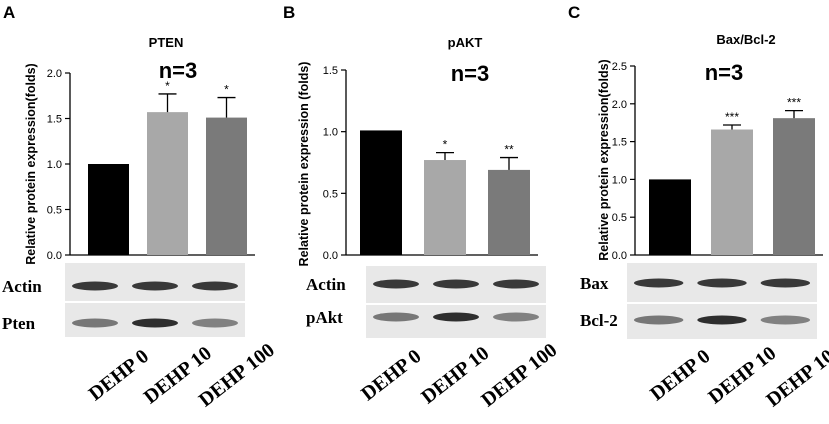 The height and width of the screenshot is (424, 829). I want to click on panel-letter: A, so click(9, 12).